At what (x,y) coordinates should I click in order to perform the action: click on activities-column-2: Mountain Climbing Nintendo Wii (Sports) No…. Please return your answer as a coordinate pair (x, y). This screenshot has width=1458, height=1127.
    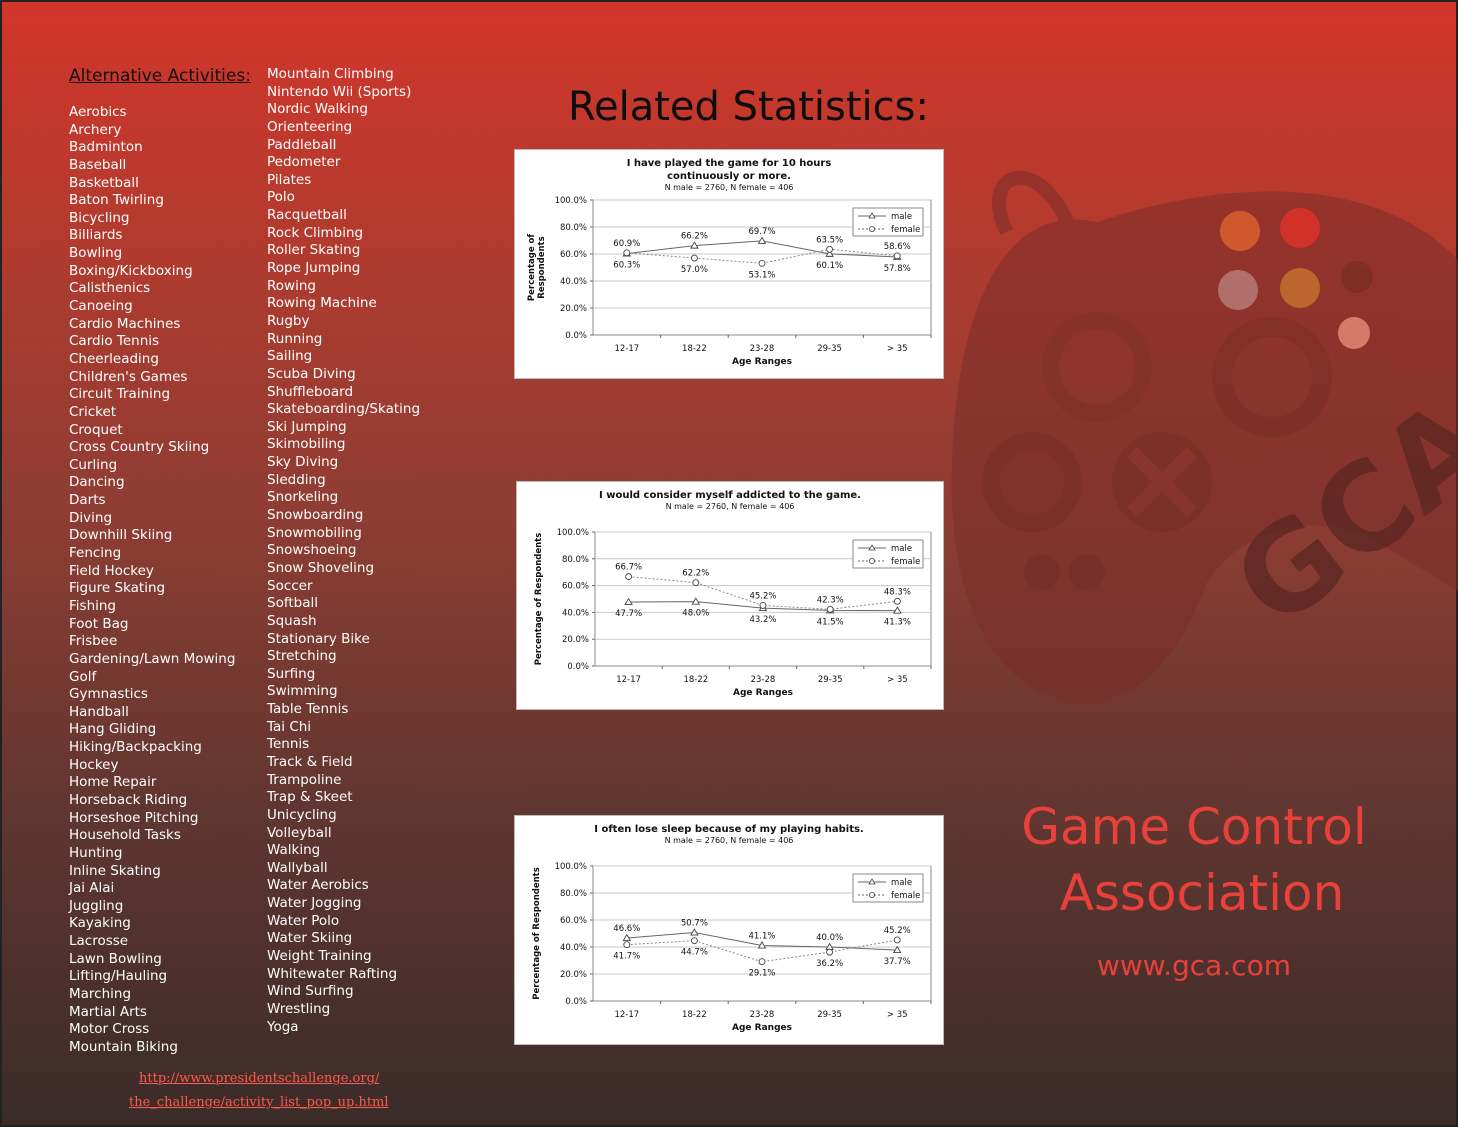
    Looking at the image, I should click on (343, 551).